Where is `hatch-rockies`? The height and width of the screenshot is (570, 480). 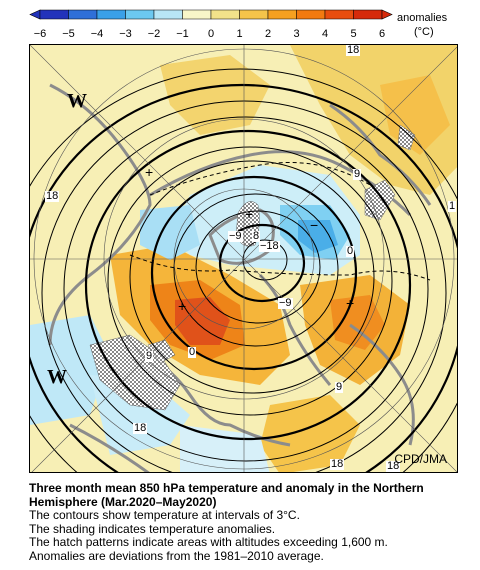
hatch-rockies is located at coordinates (406, 137).